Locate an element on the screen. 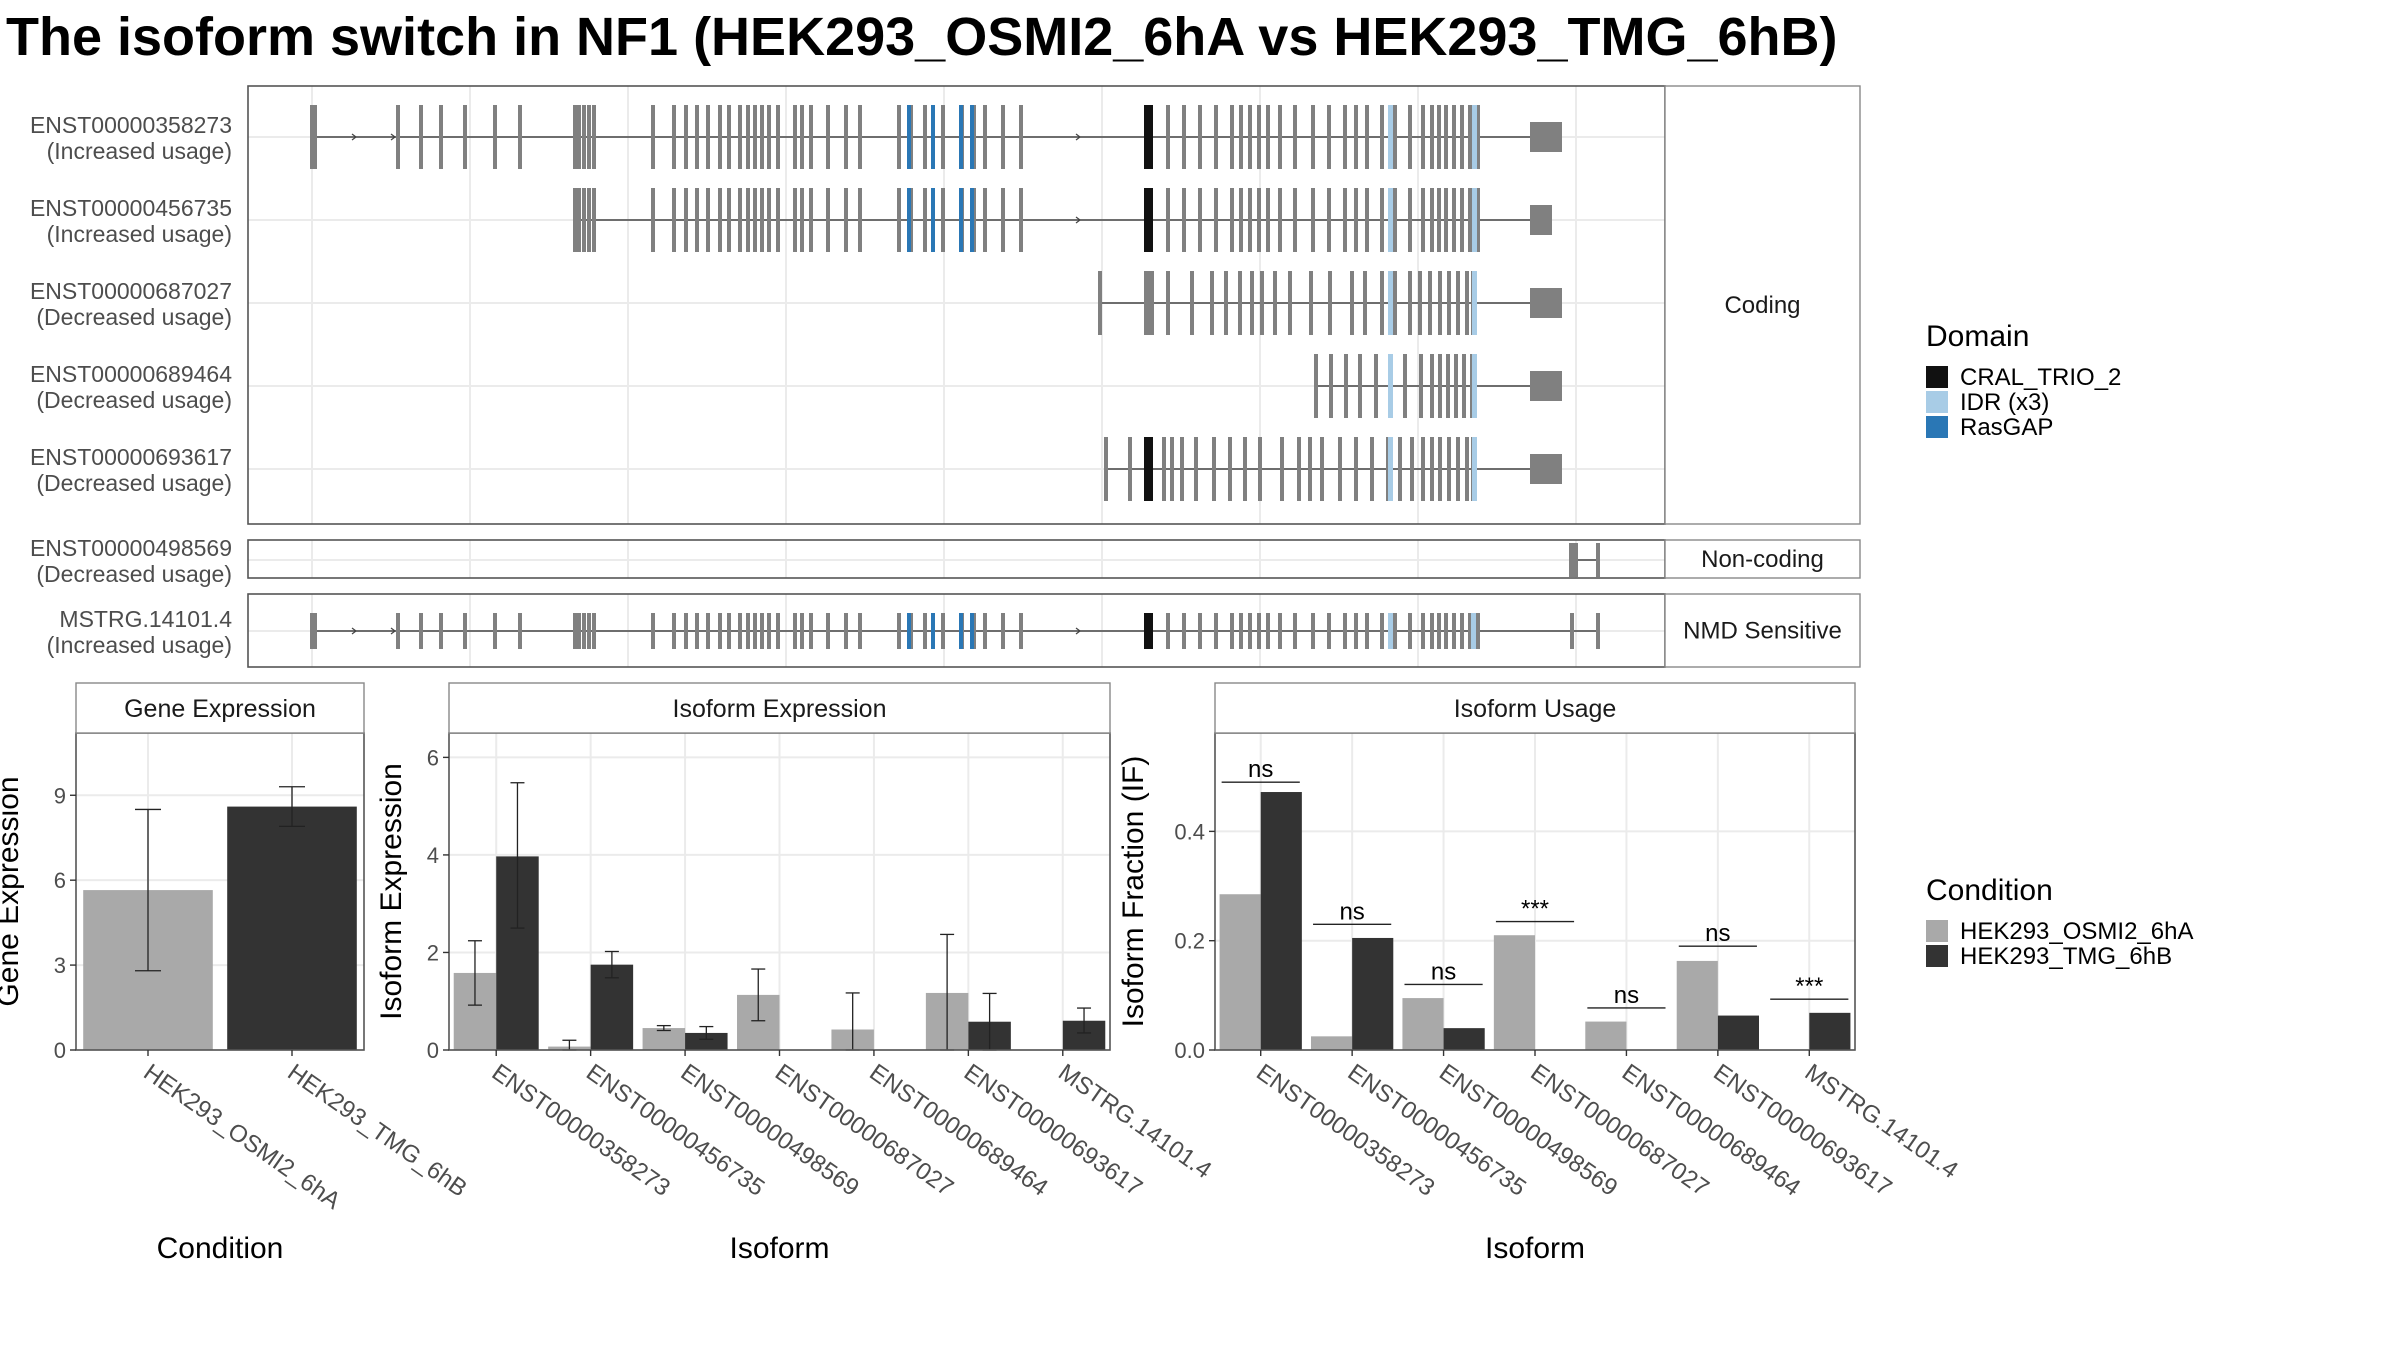 The width and height of the screenshot is (2400, 1350). x-axis-label: Isoform is located at coordinates (779, 1248).